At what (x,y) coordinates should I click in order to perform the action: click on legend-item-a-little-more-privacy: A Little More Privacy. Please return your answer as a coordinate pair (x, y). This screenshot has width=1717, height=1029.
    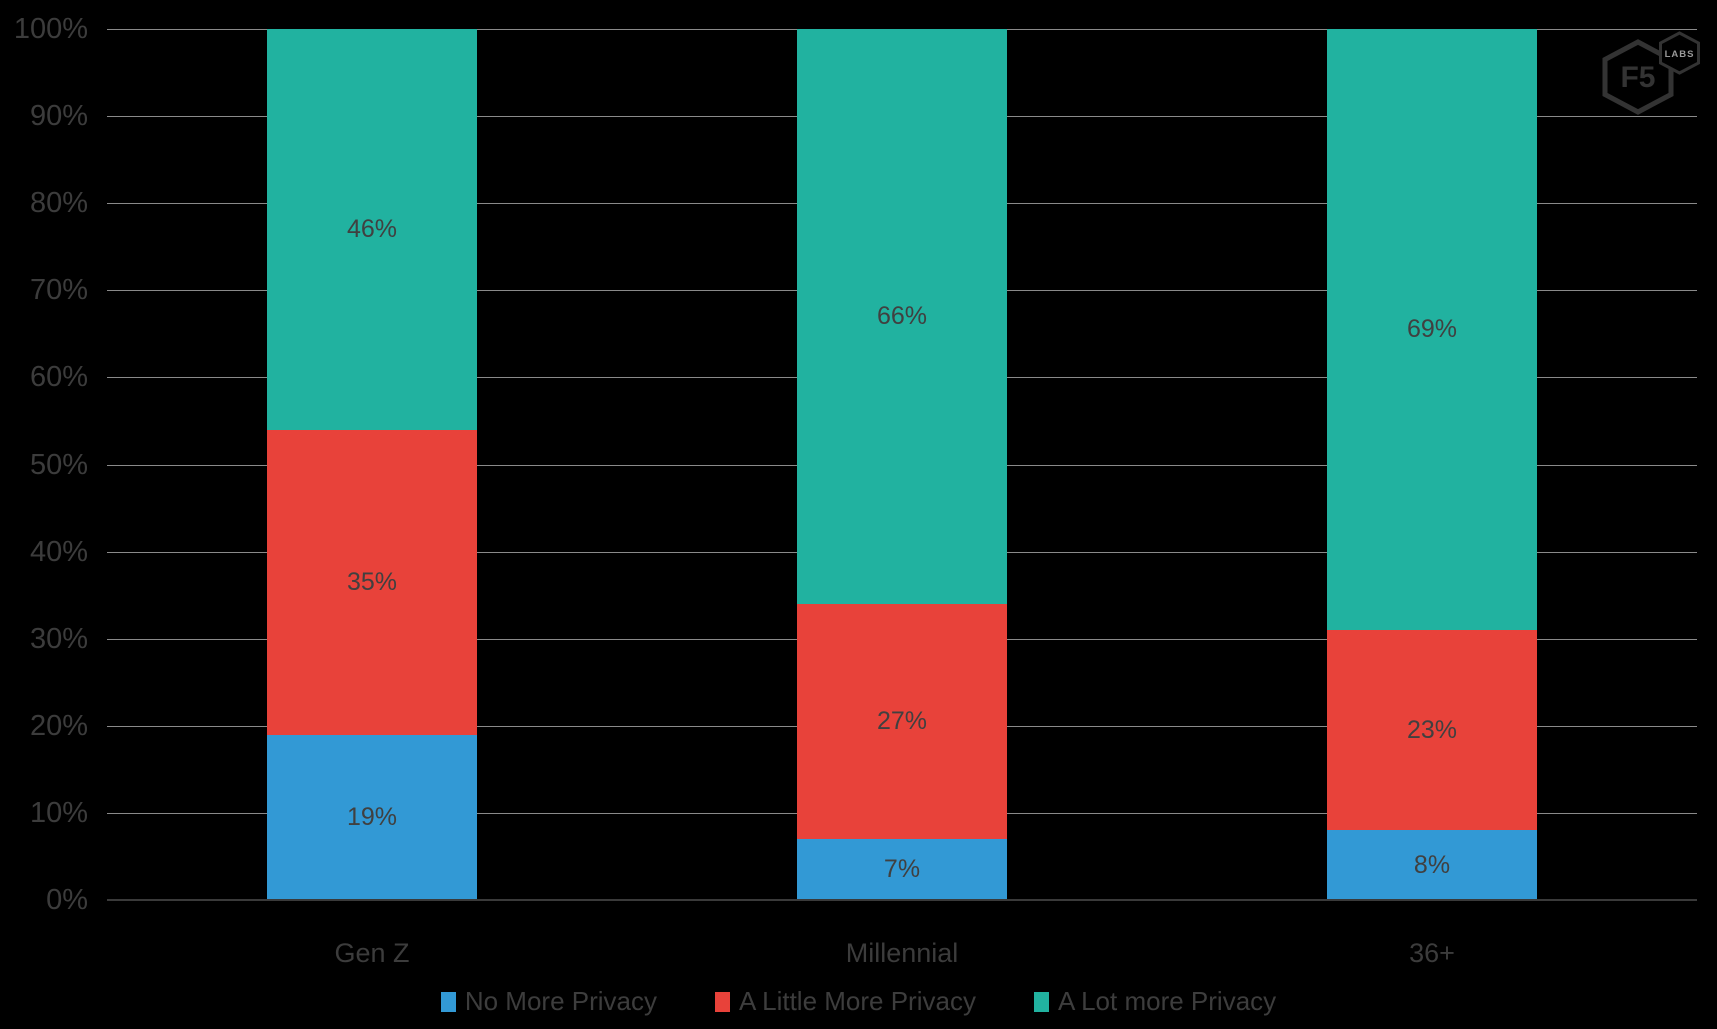
    Looking at the image, I should click on (845, 1001).